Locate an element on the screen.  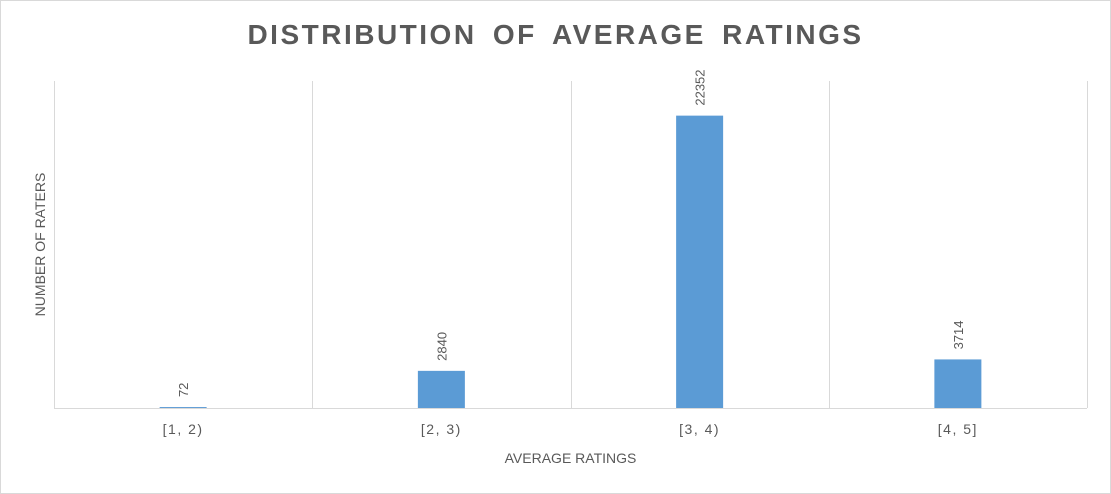
bar-data-label: 2840 is located at coordinates (441, 346).